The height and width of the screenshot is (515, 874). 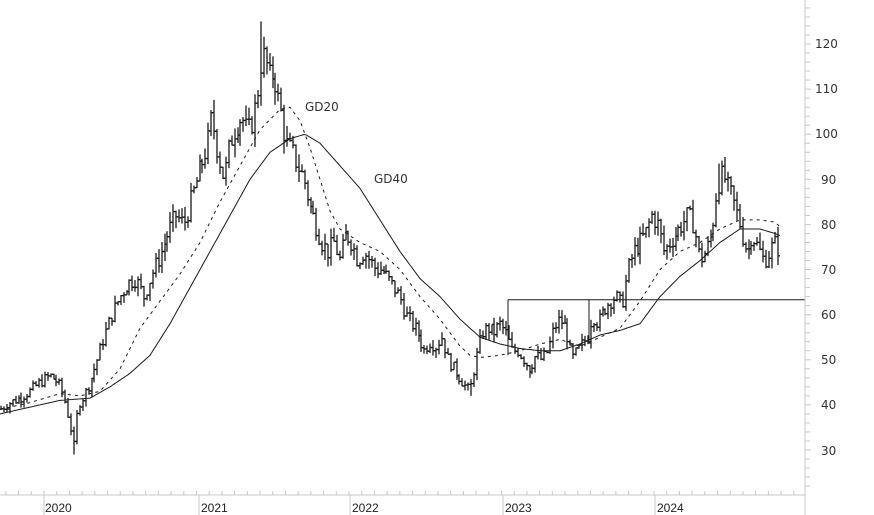 I want to click on x-tick-label-2023: 2023, so click(x=518, y=508).